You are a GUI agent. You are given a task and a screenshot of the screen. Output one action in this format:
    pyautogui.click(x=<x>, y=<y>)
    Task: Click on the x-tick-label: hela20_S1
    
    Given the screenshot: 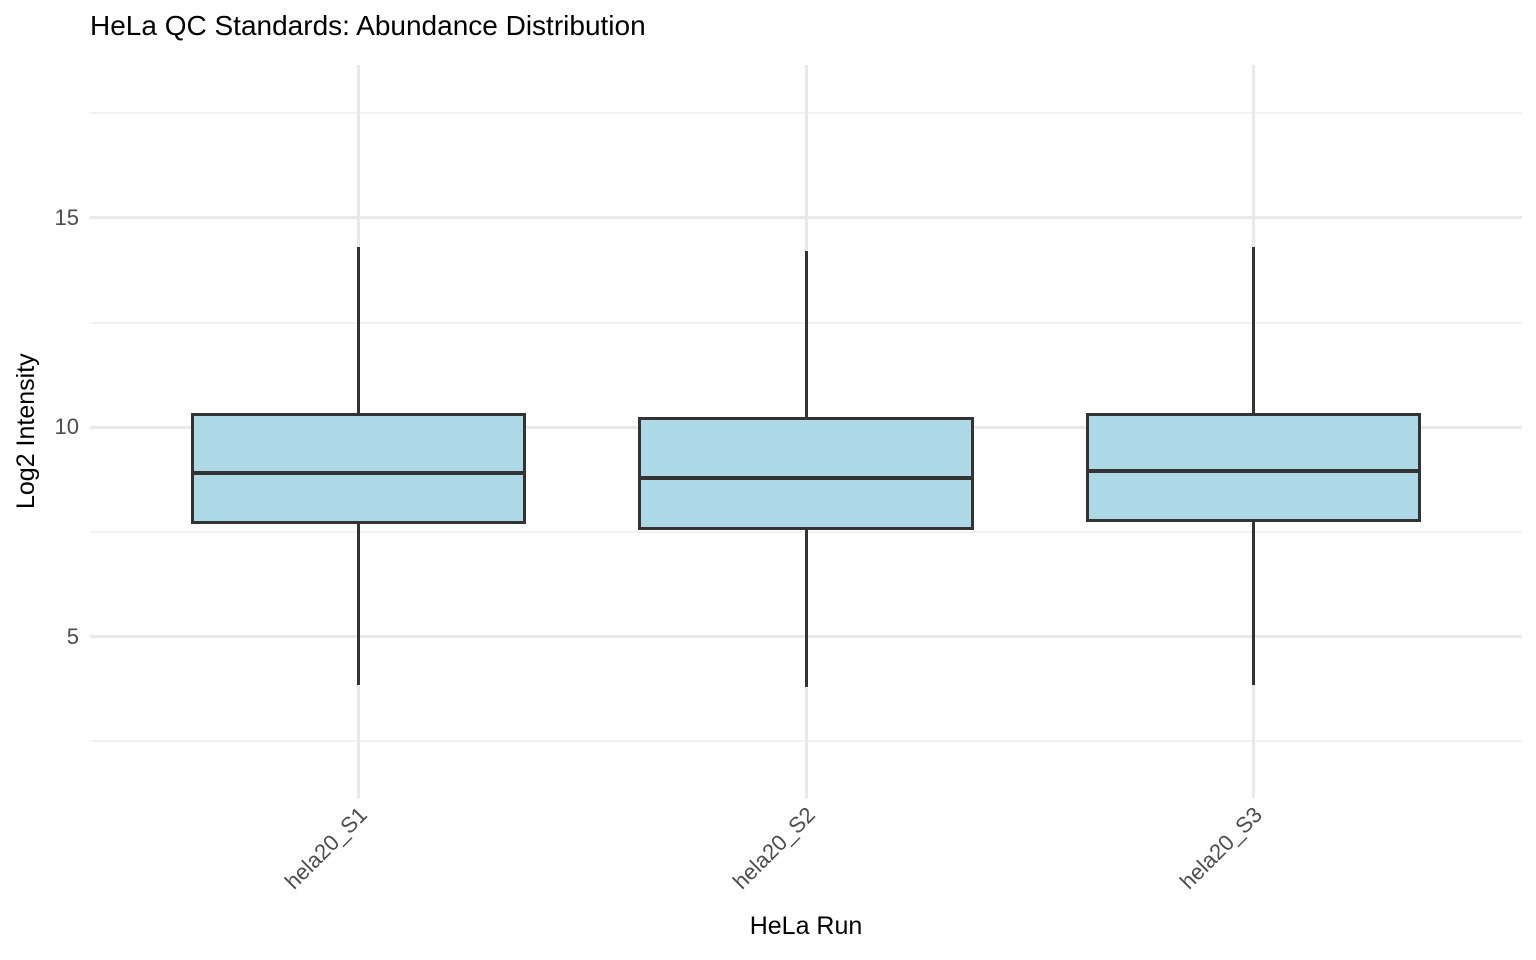 What is the action you would take?
    pyautogui.click(x=326, y=848)
    